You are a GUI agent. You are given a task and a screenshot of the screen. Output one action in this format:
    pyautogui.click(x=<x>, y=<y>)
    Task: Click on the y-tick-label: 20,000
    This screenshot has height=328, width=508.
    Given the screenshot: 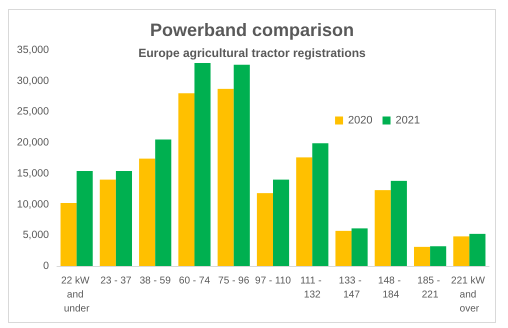 What is the action you would take?
    pyautogui.click(x=33, y=142)
    